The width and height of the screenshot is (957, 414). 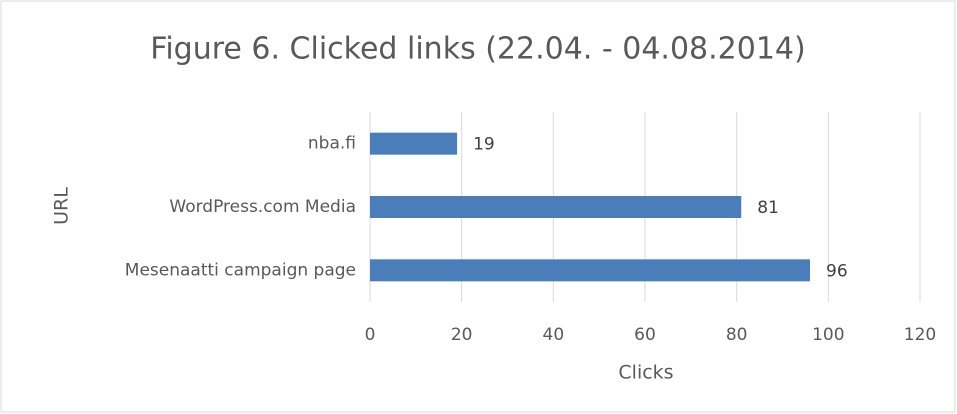 I want to click on x-tick-label: 100, so click(x=828, y=335).